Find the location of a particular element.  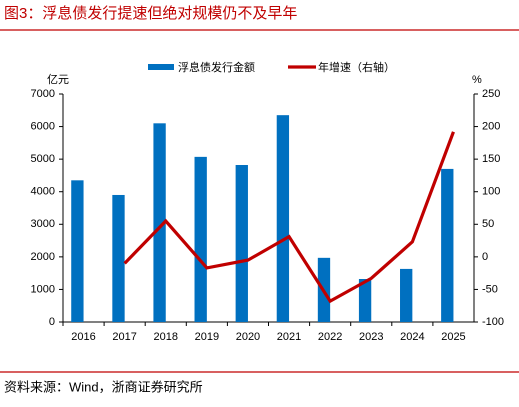

x-tick-label: 2019 is located at coordinates (207, 337).